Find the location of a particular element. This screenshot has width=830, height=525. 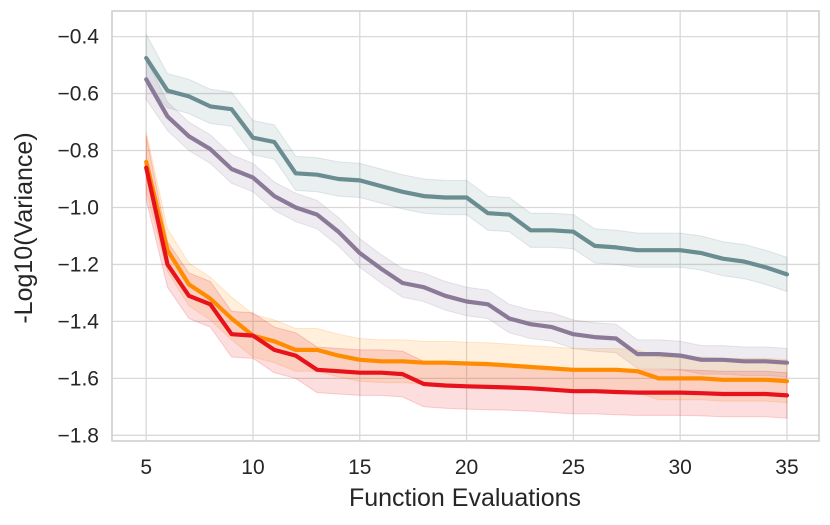

y-tick-label: −1.0 is located at coordinates (78, 207).